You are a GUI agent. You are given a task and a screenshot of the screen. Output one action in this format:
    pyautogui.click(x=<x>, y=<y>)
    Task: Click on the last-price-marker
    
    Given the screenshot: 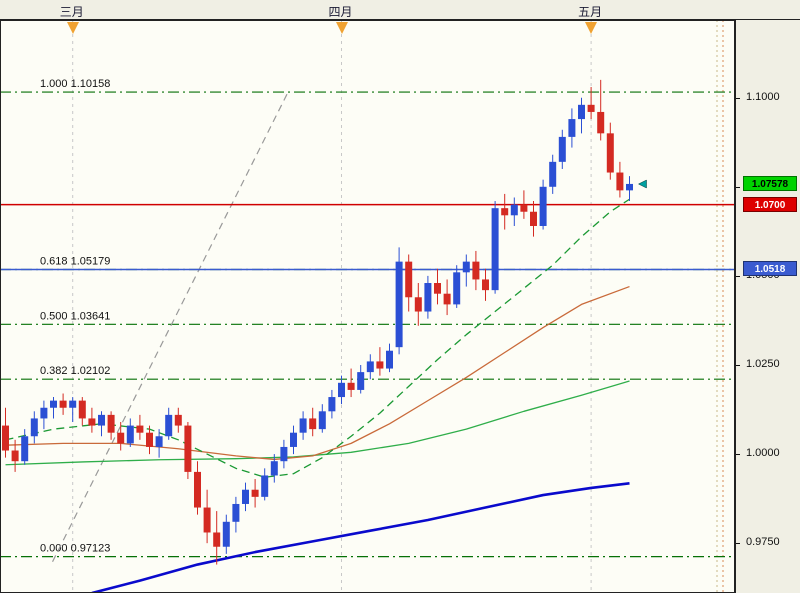 What is the action you would take?
    pyautogui.click(x=642, y=184)
    